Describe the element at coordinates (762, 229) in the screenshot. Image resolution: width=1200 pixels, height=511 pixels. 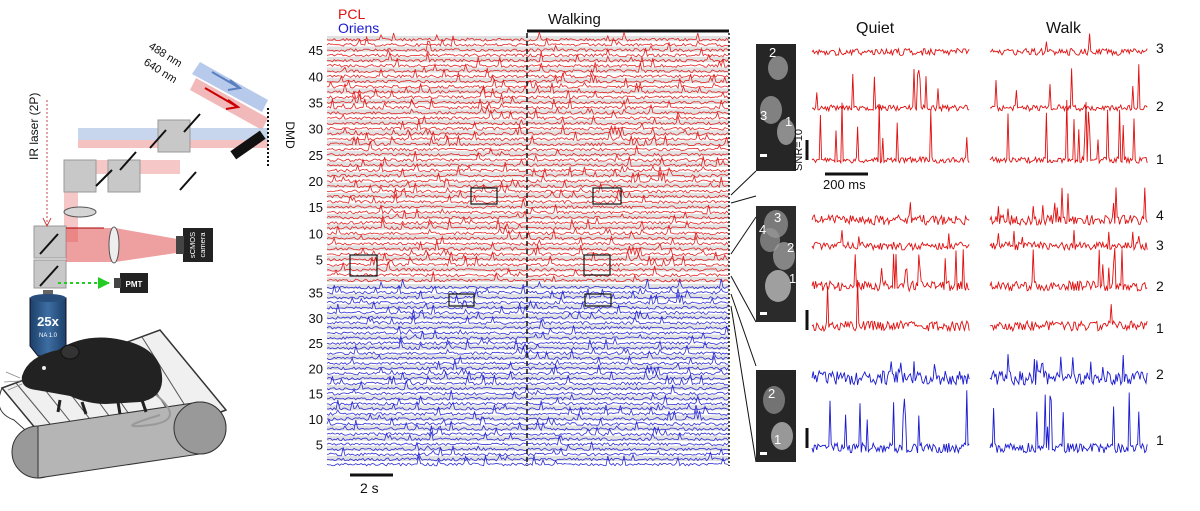
I see `cell-number: 4` at that location.